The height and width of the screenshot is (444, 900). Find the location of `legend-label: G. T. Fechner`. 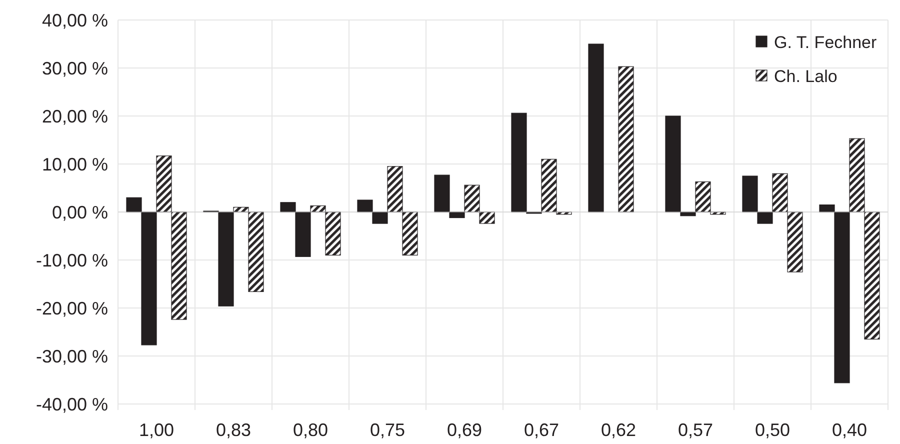

legend-label: G. T. Fechner is located at coordinates (826, 42).